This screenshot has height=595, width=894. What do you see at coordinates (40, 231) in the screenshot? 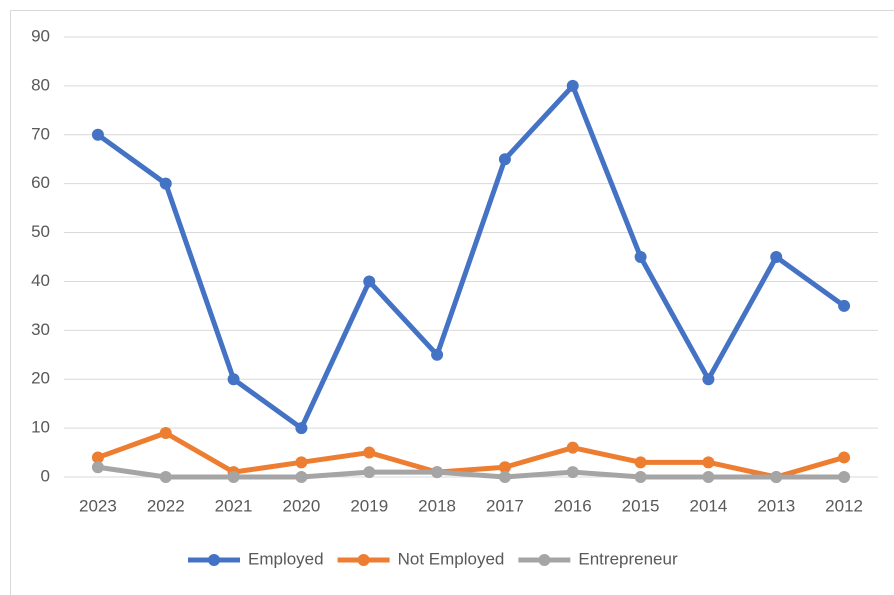
I see `y-tick-label: 50` at bounding box center [40, 231].